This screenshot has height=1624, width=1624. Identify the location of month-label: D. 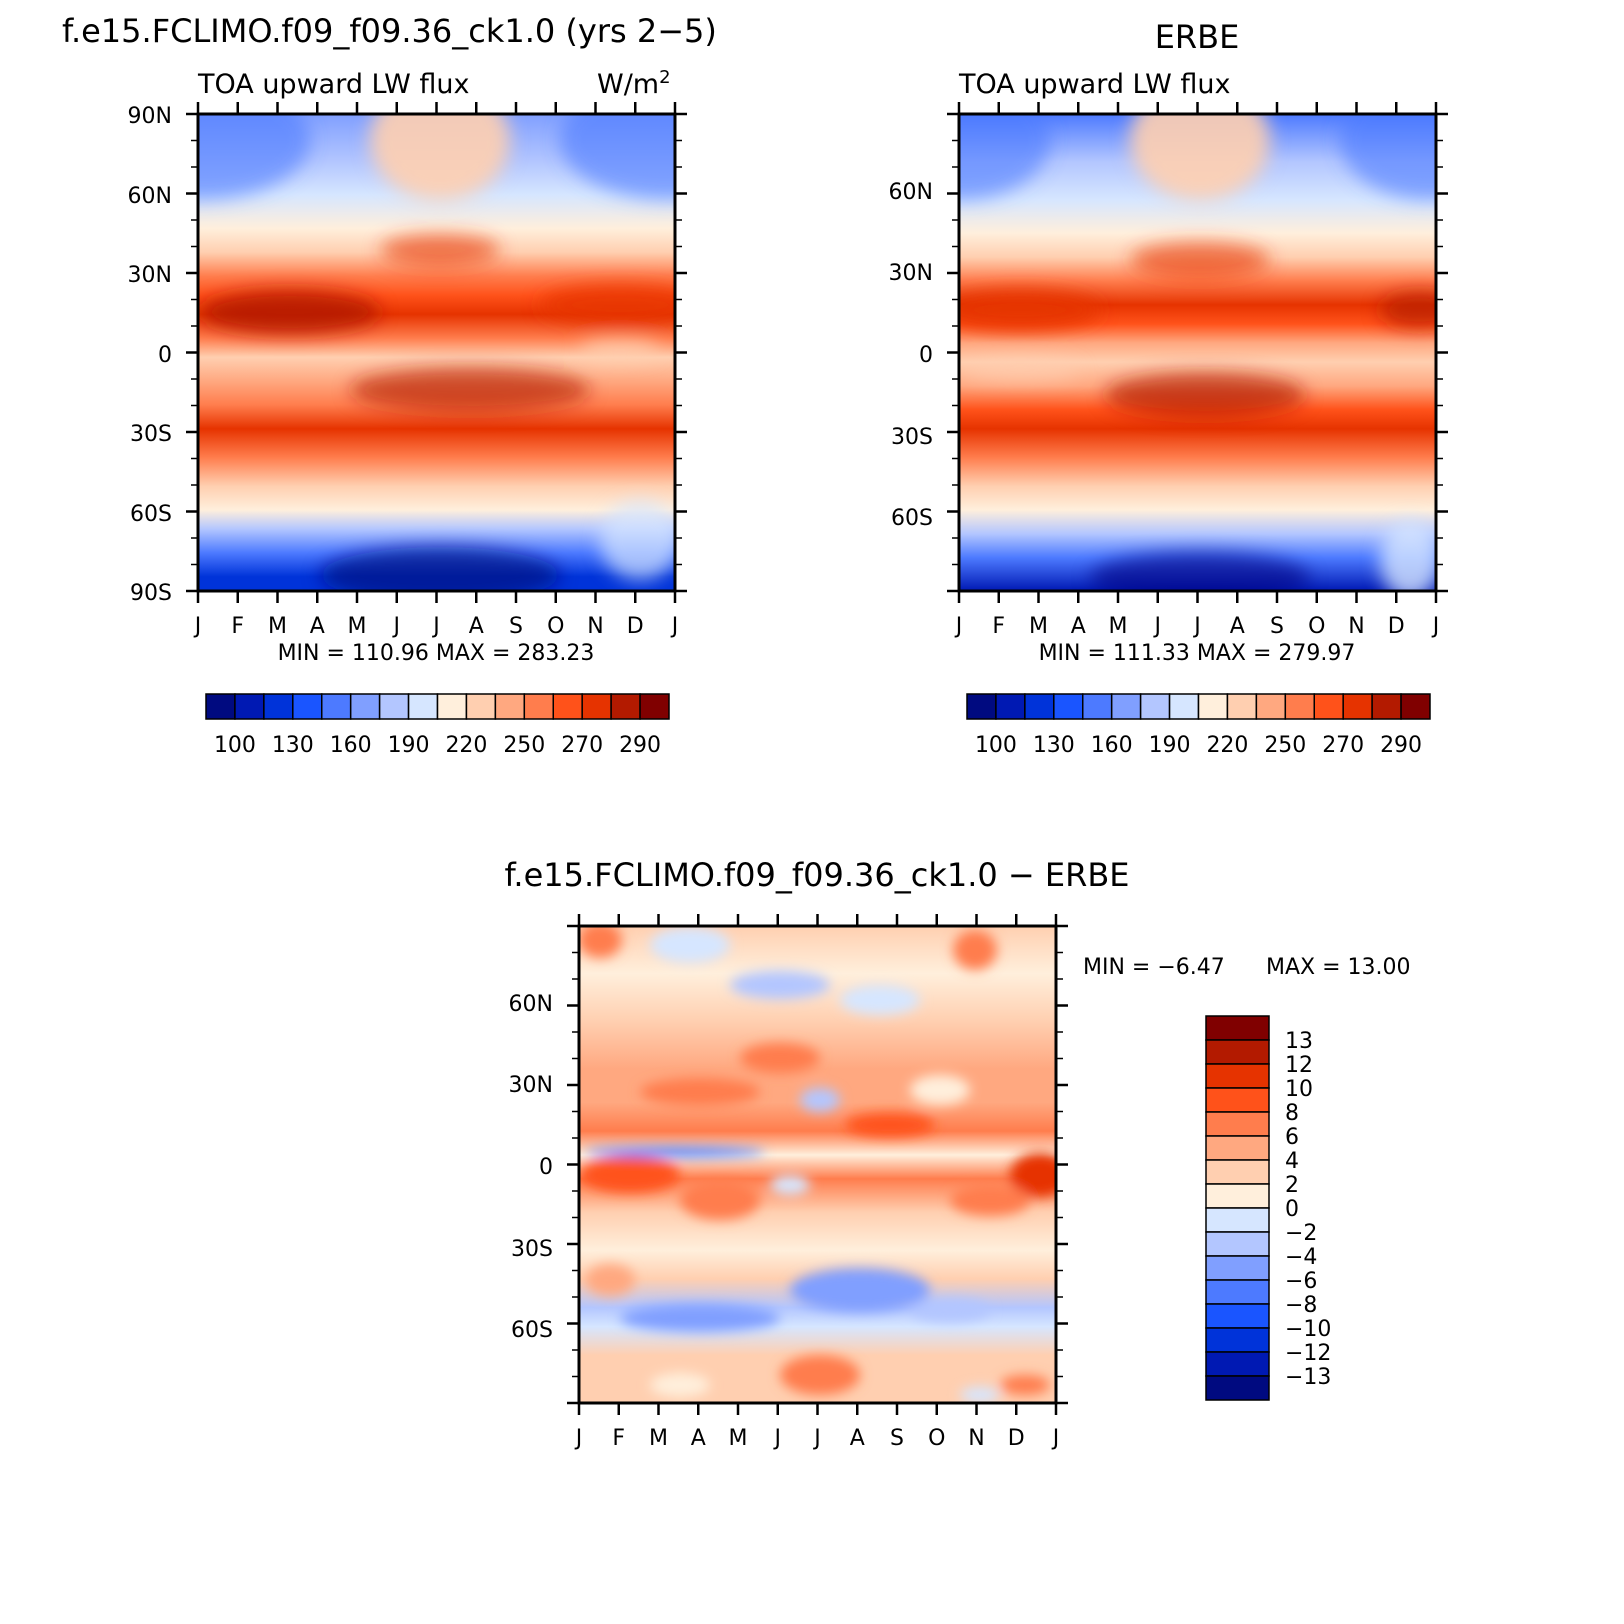
(1396, 626).